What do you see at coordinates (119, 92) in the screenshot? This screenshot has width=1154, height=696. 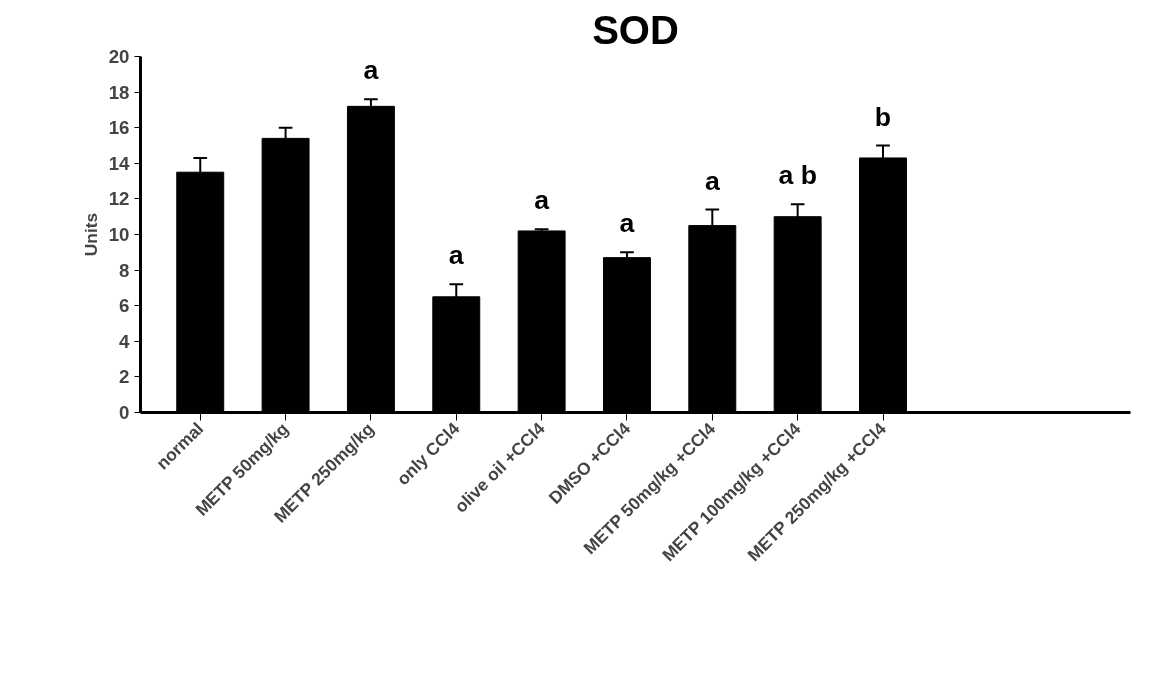 I see `y-tick-label: 18` at bounding box center [119, 92].